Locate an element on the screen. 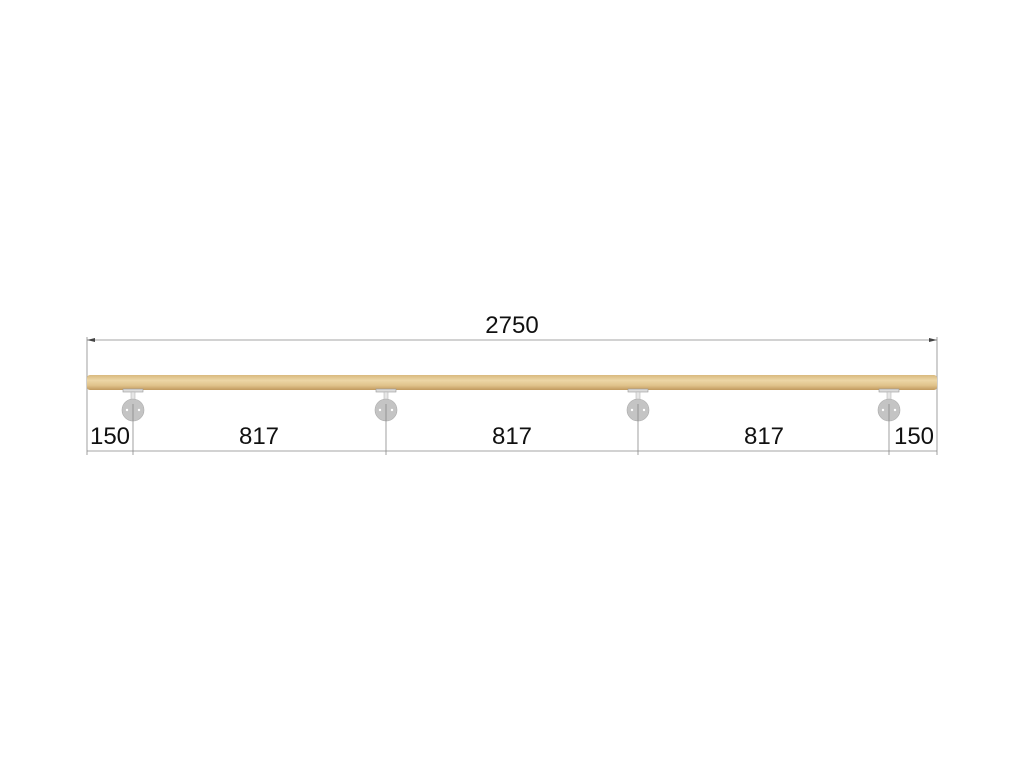  overall-length-label: 2750 is located at coordinates (511, 325).